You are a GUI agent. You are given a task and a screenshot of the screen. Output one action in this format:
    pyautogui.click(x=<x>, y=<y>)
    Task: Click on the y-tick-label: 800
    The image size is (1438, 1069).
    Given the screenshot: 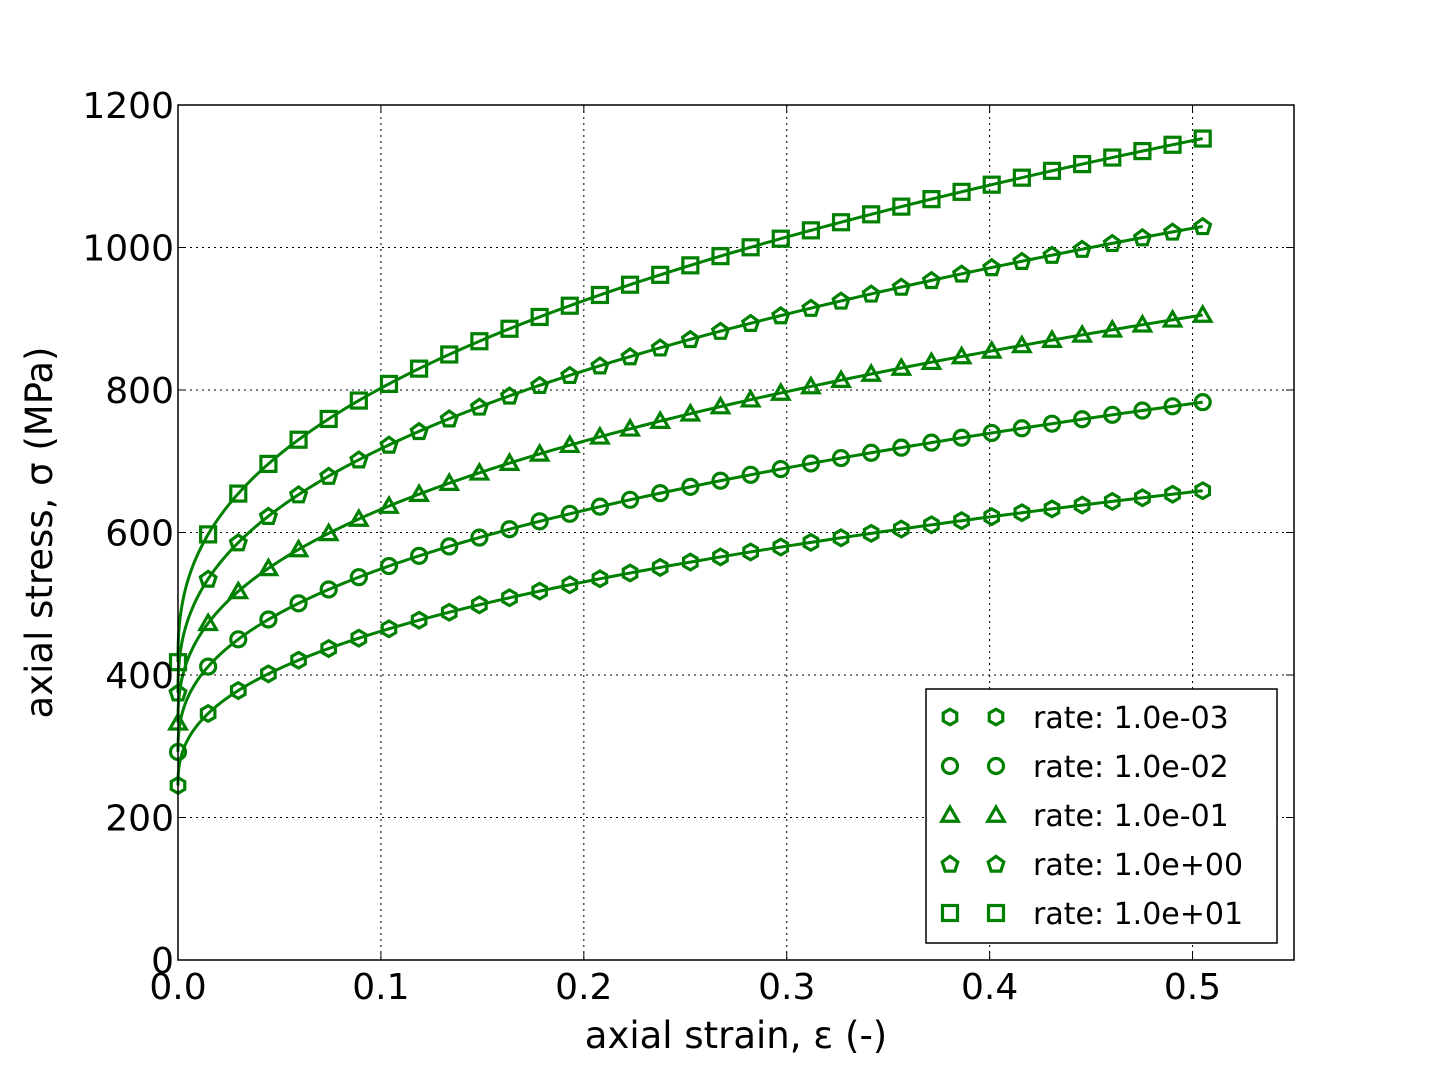 What is the action you would take?
    pyautogui.click(x=139, y=391)
    